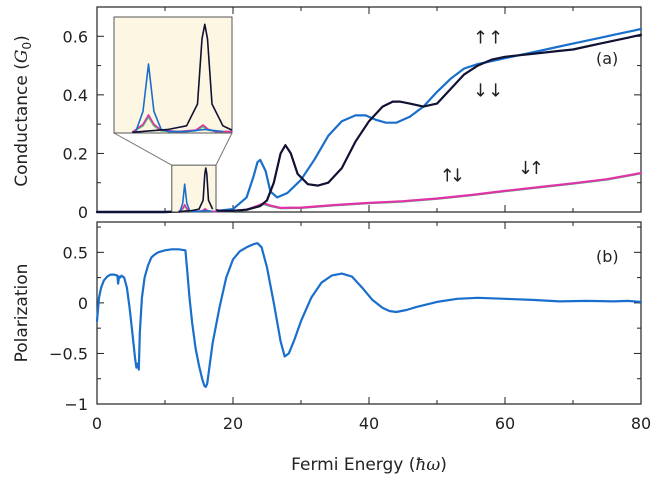 The height and width of the screenshot is (483, 666). I want to click on inset, so click(173, 75).